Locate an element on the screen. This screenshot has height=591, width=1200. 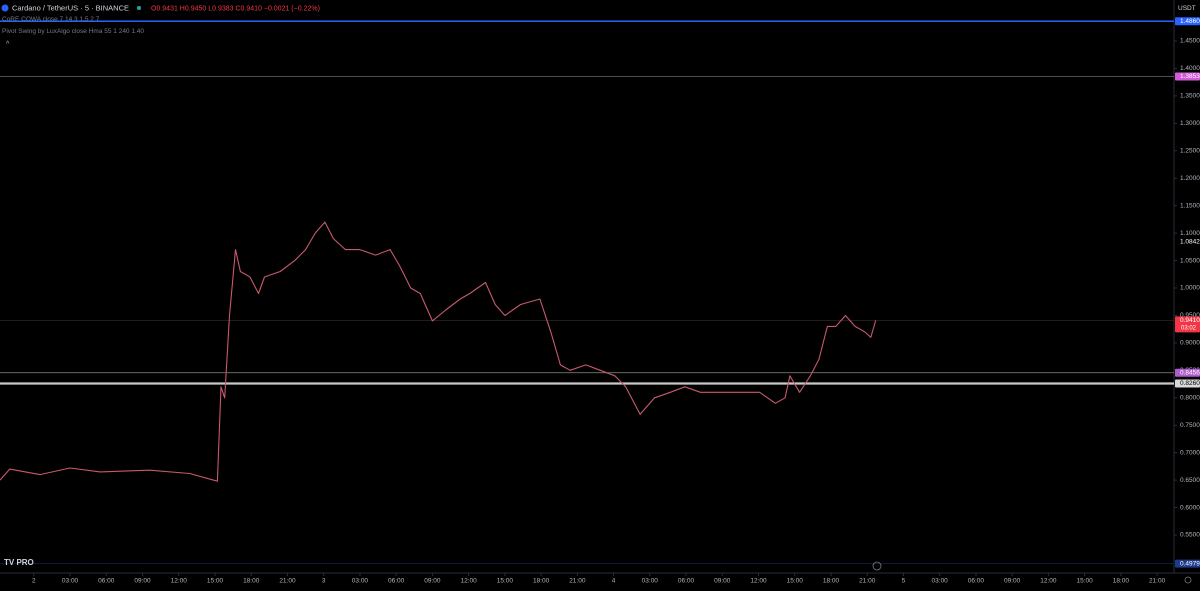
currency-label: USDT is located at coordinates (1187, 8).